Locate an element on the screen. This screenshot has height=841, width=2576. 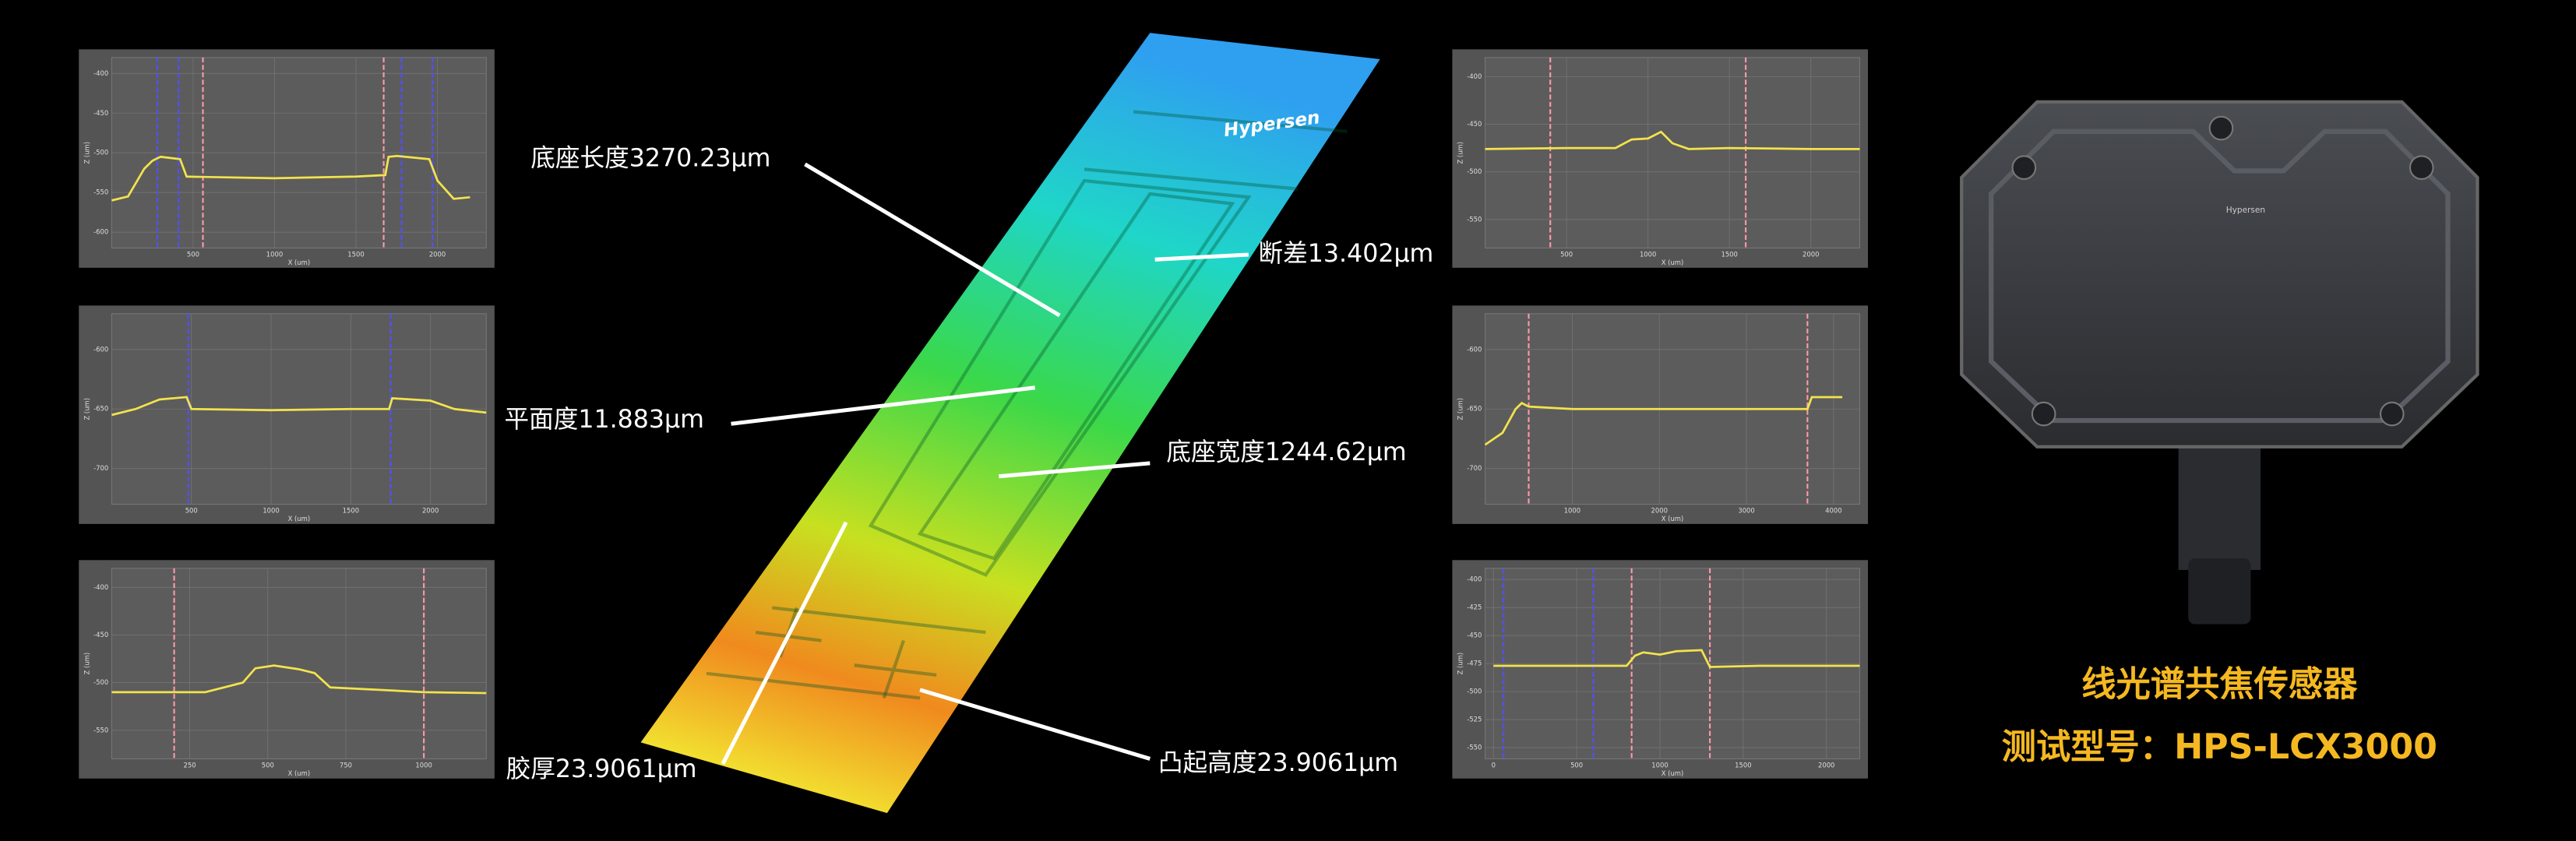
x-tick-label: 3000 is located at coordinates (1746, 510).